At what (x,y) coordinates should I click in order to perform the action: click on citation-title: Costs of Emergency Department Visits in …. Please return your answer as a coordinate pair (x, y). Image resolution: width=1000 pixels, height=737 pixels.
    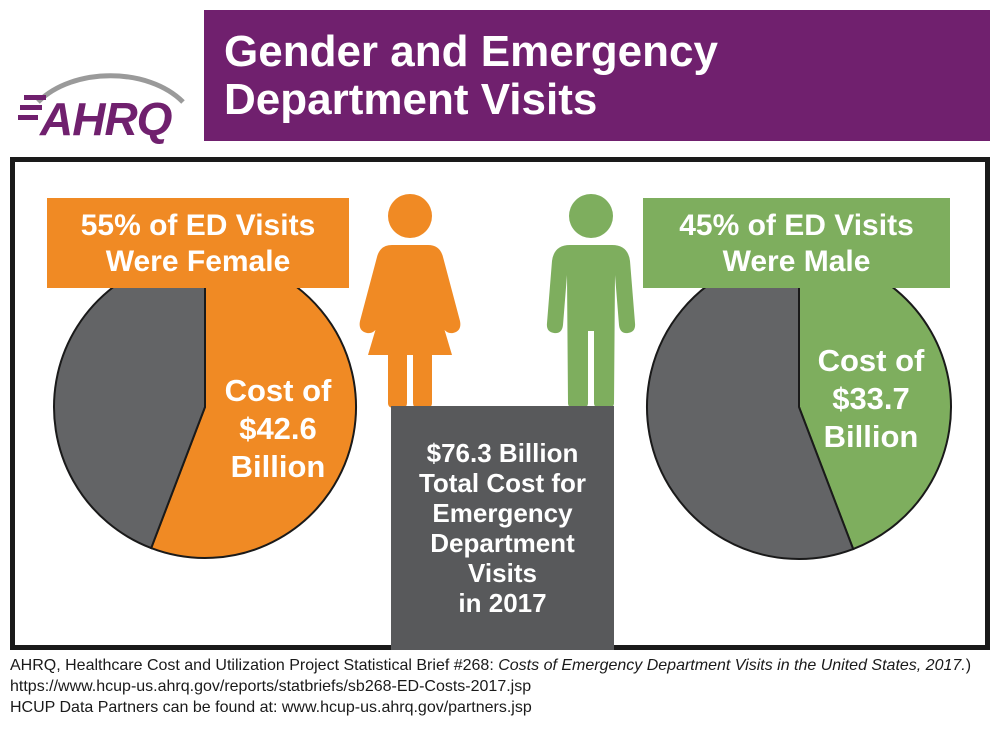
    Looking at the image, I should click on (732, 665).